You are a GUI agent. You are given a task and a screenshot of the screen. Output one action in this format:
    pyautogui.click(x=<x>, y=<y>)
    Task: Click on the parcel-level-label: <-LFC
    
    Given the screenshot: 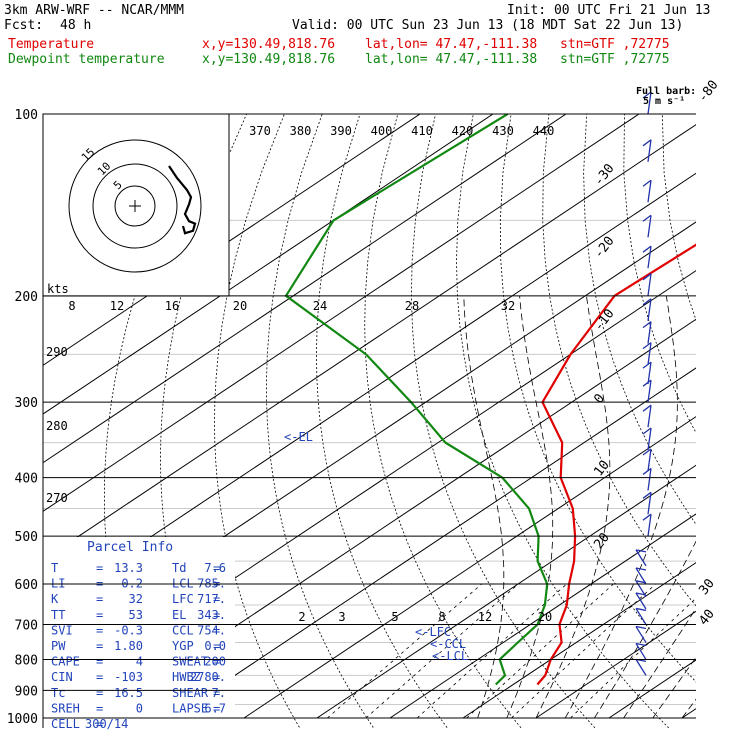 What is the action you would take?
    pyautogui.click(x=433, y=632)
    